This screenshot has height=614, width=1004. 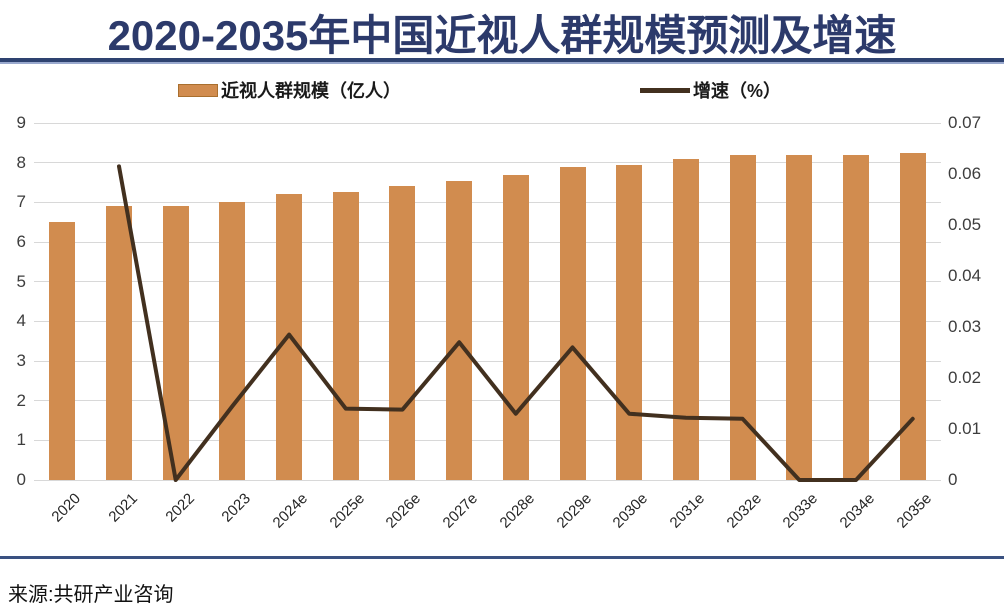 What do you see at coordinates (21, 479) in the screenshot?
I see `left-axis-tick: 0` at bounding box center [21, 479].